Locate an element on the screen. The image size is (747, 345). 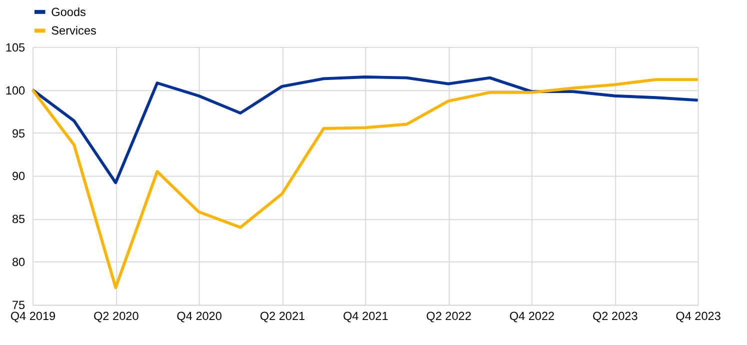
x-tick-label: Q2 2021 is located at coordinates (283, 315).